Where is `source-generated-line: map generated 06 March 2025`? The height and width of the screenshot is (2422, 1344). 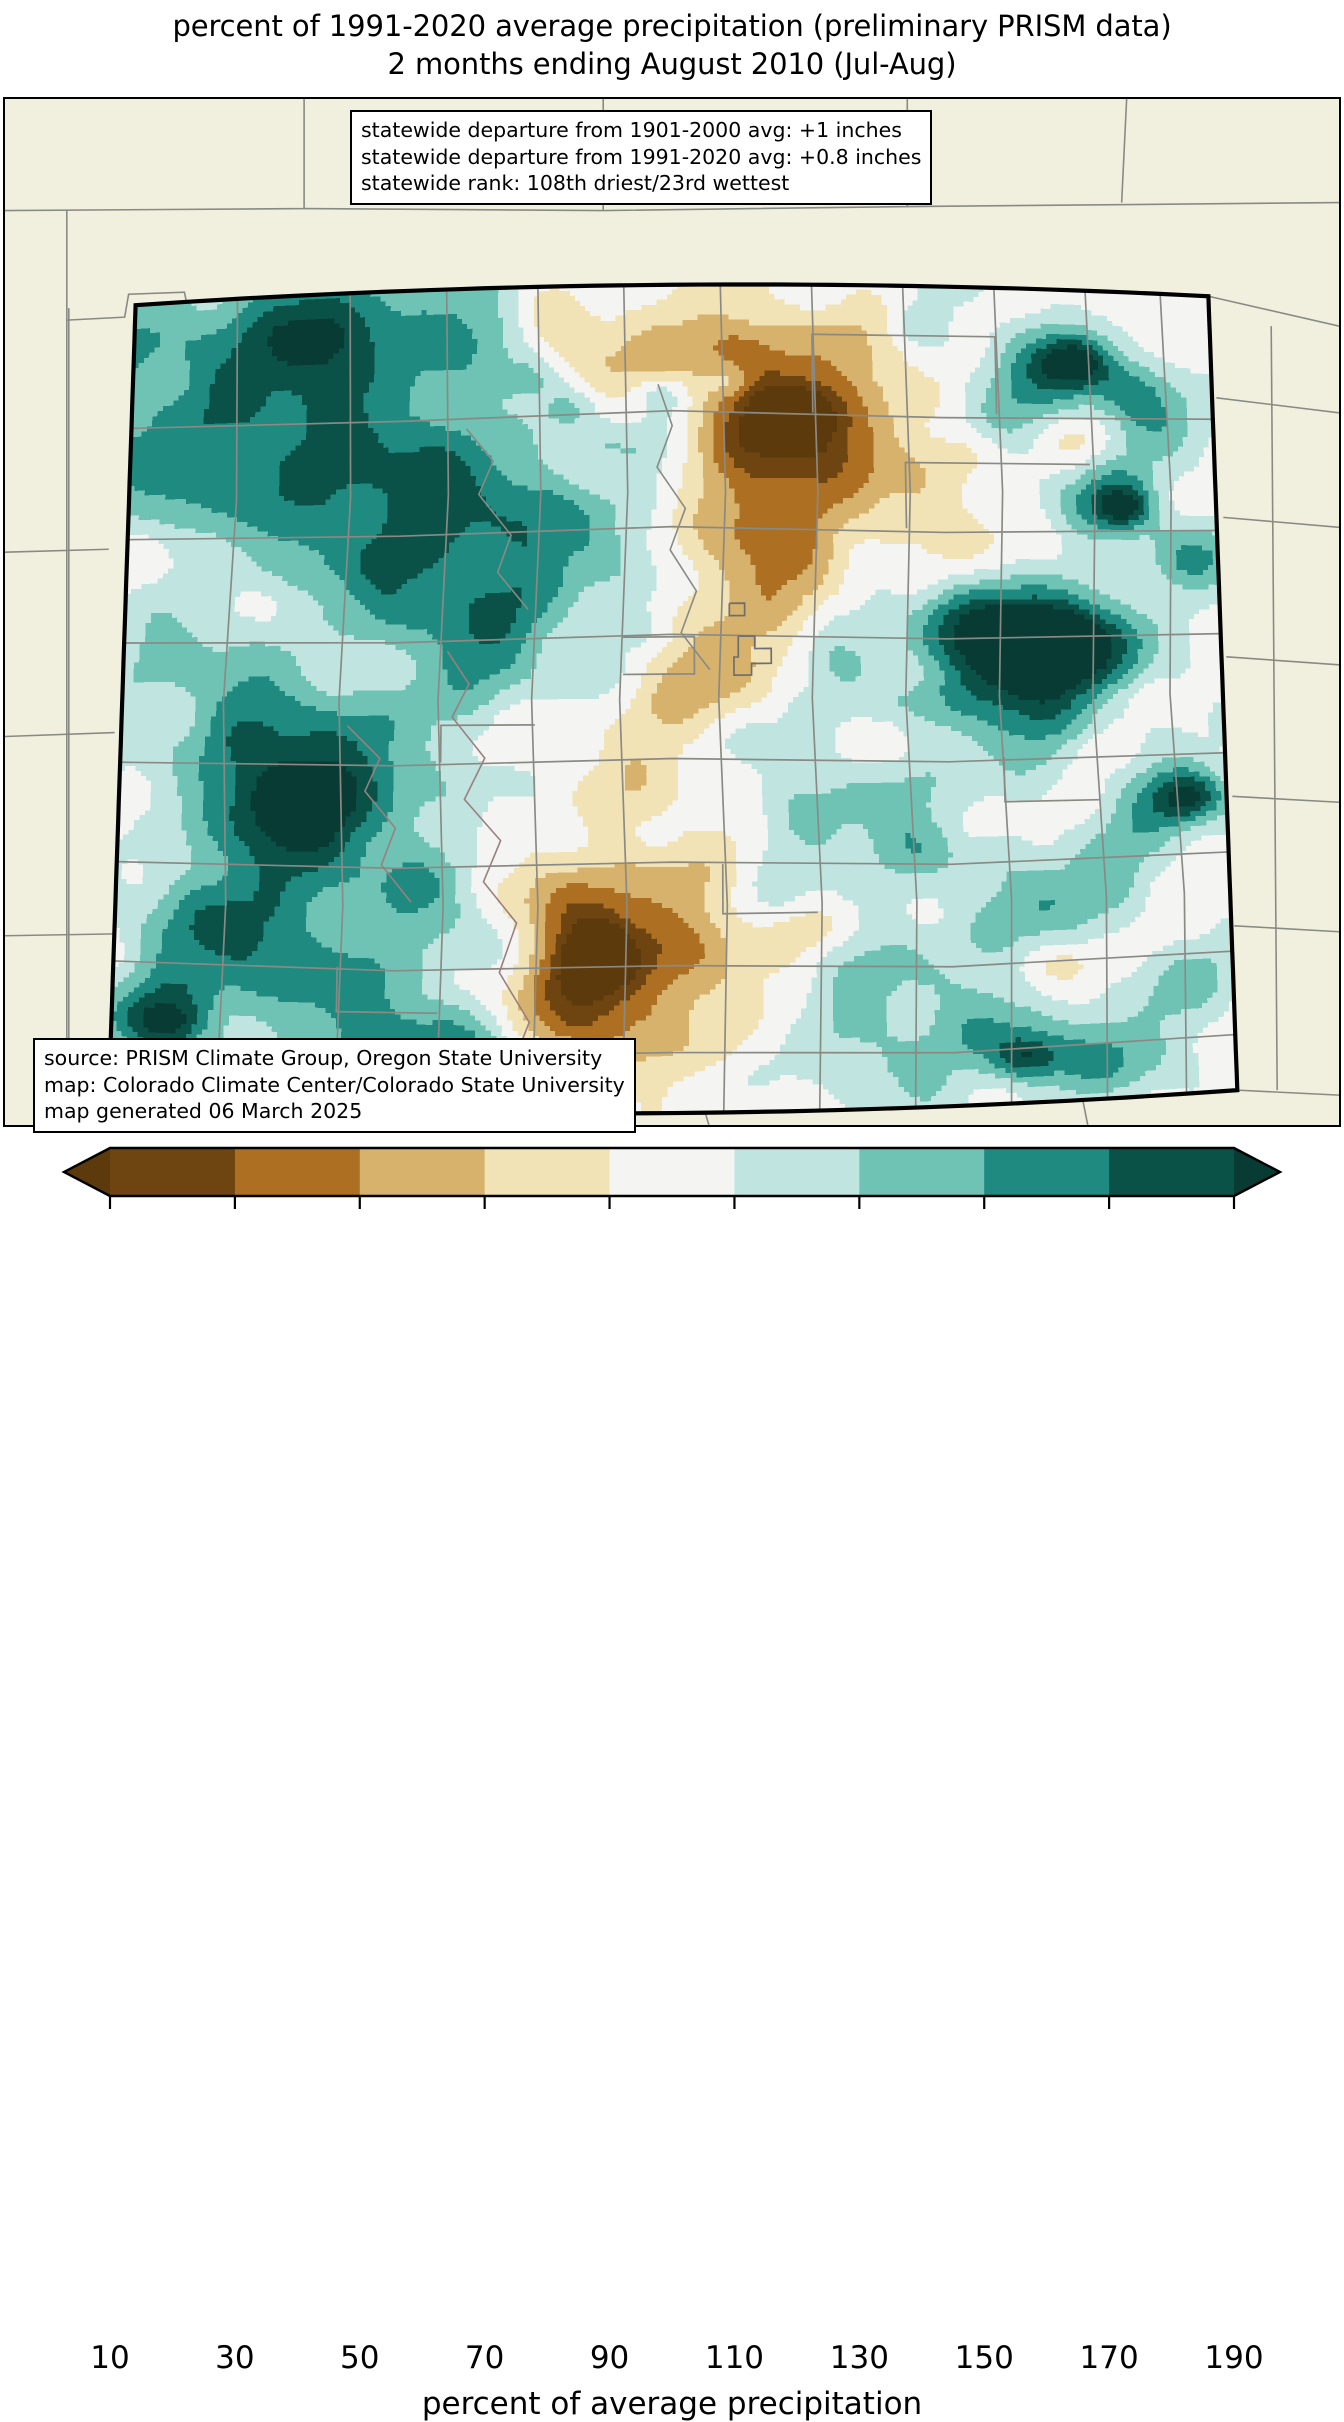 source-generated-line: map generated 06 March 2025 is located at coordinates (203, 1111).